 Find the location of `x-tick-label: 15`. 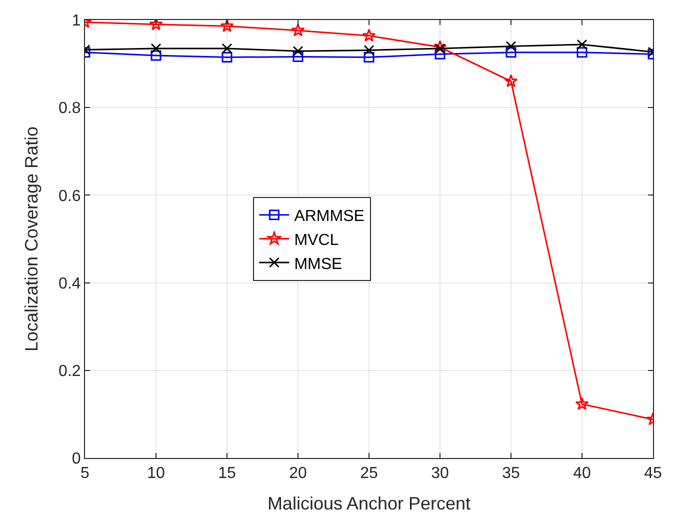

x-tick-label: 15 is located at coordinates (227, 473).